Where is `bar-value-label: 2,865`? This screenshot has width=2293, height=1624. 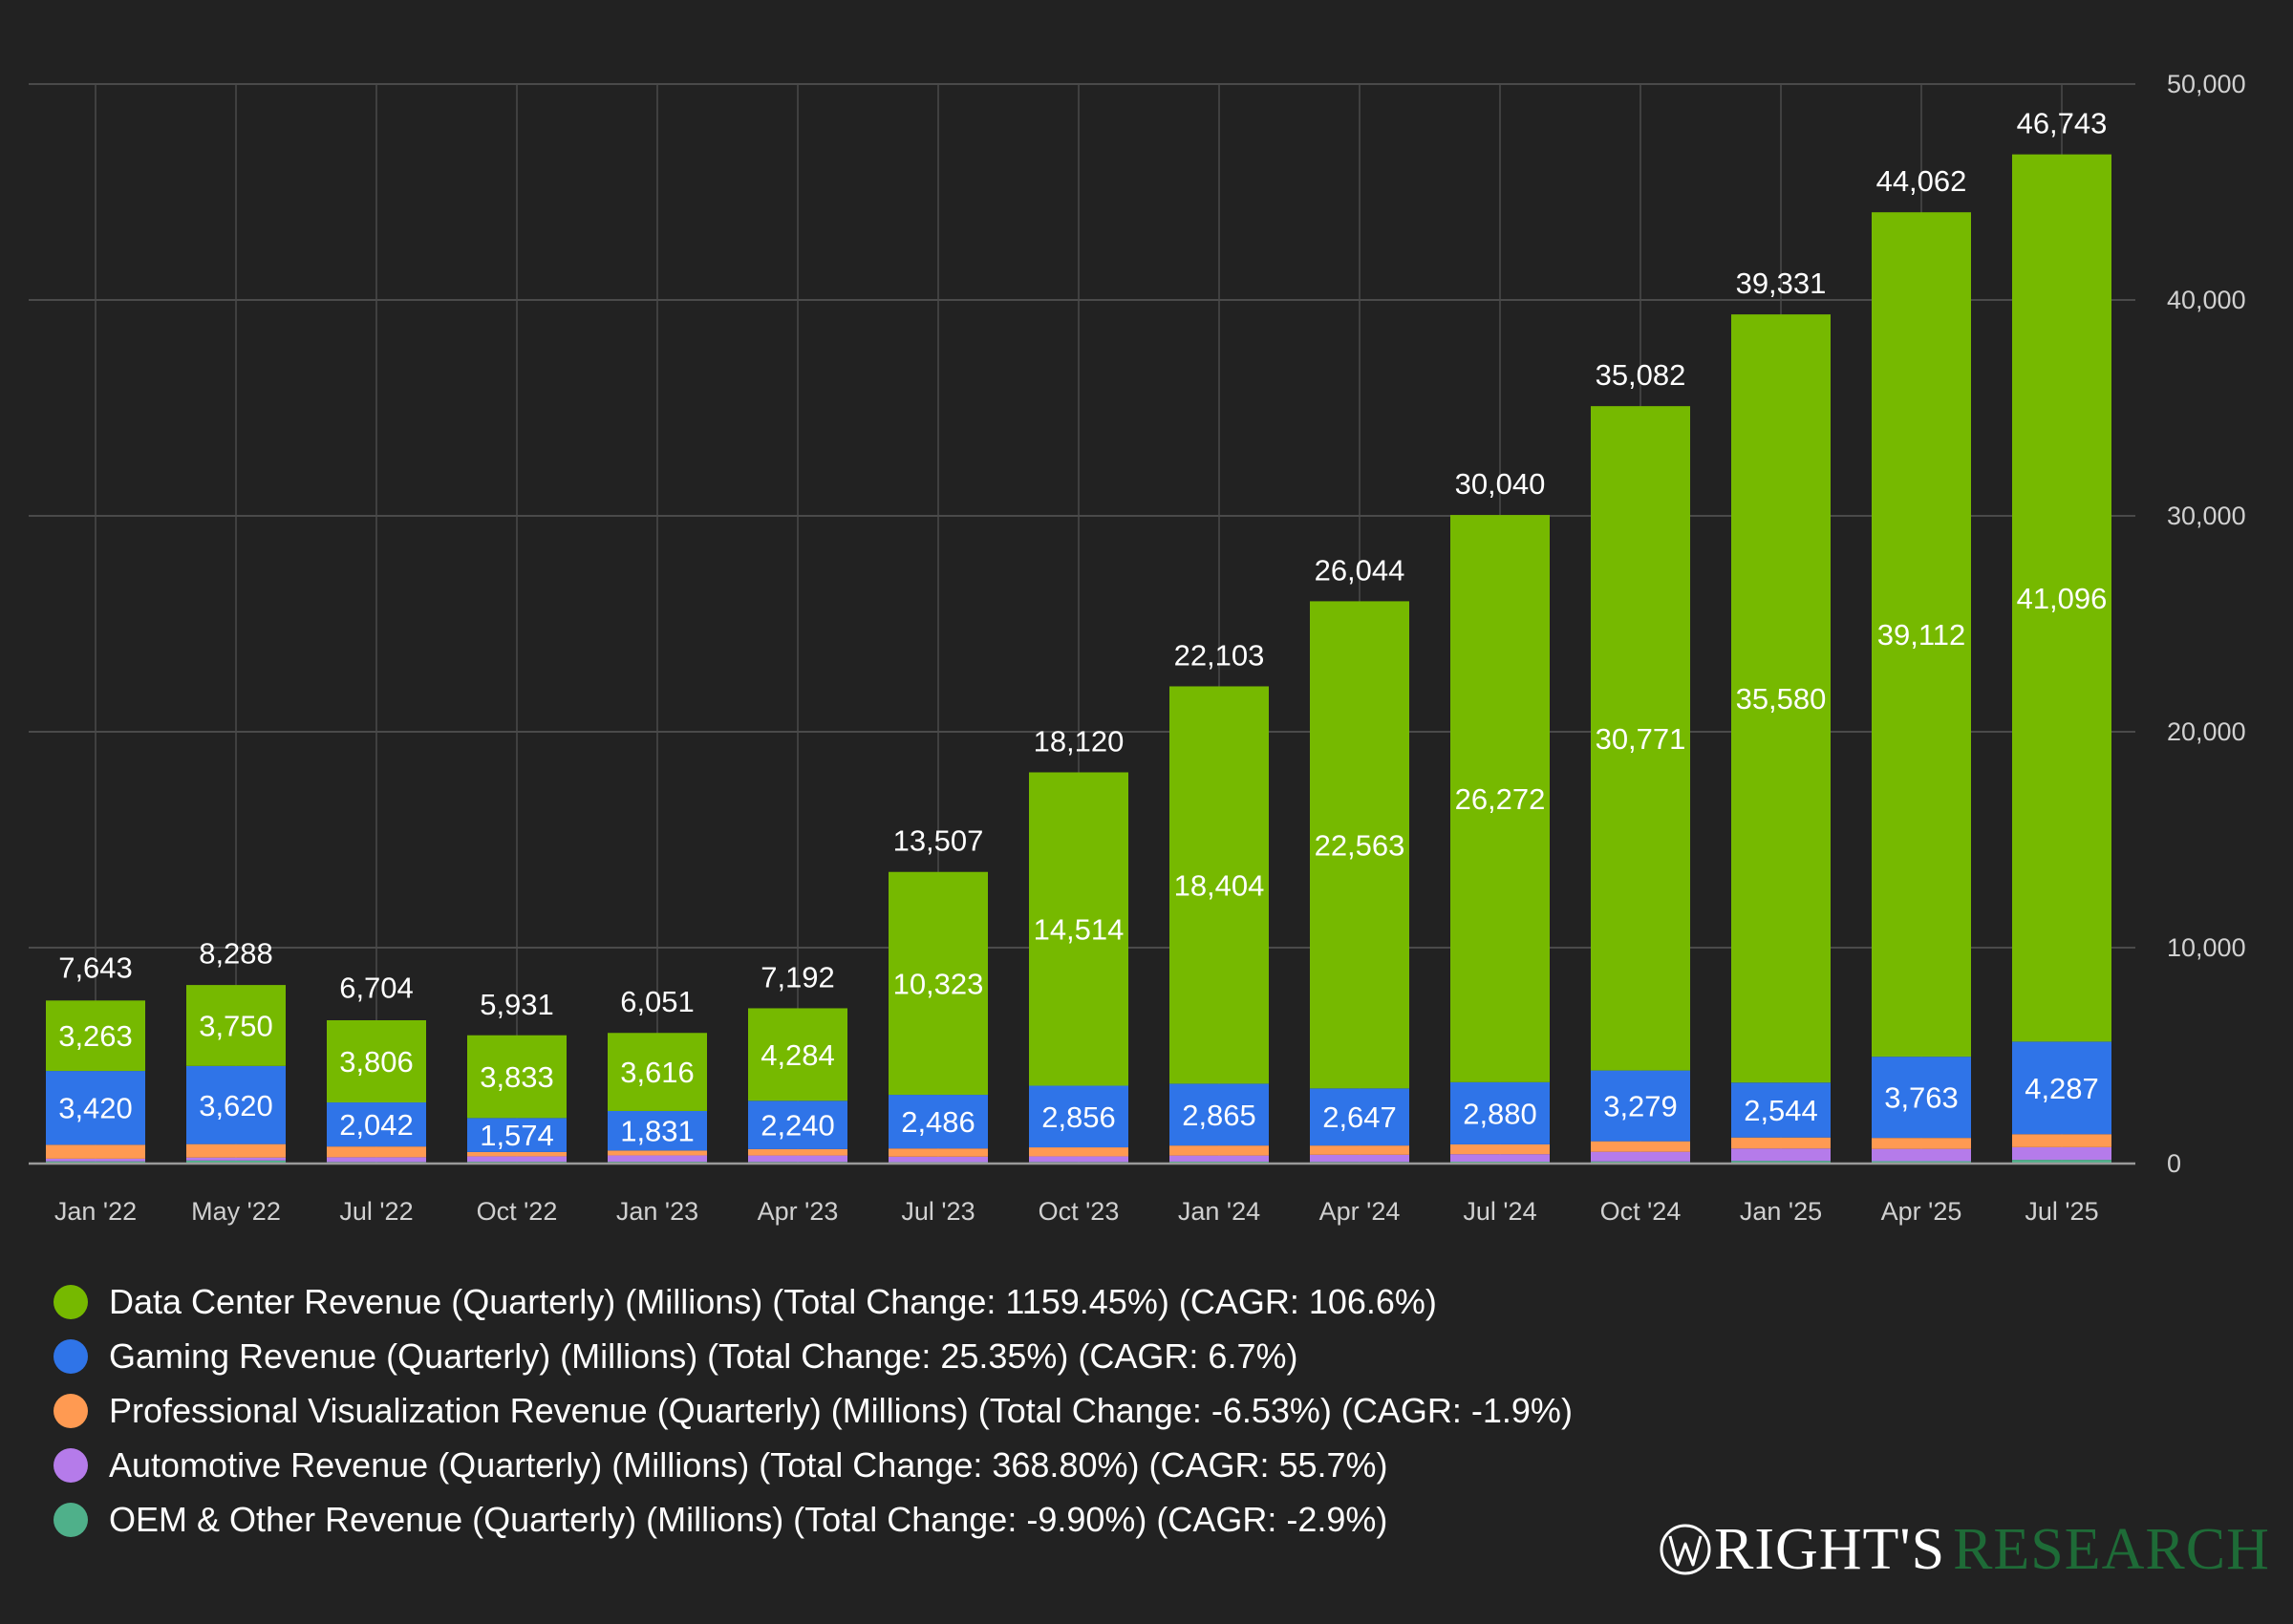 bar-value-label: 2,865 is located at coordinates (1219, 1115).